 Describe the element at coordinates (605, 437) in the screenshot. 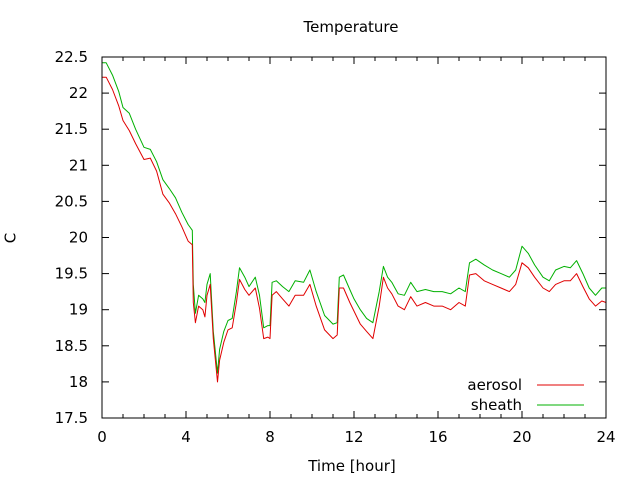

I see `x-tick-label: 24` at that location.